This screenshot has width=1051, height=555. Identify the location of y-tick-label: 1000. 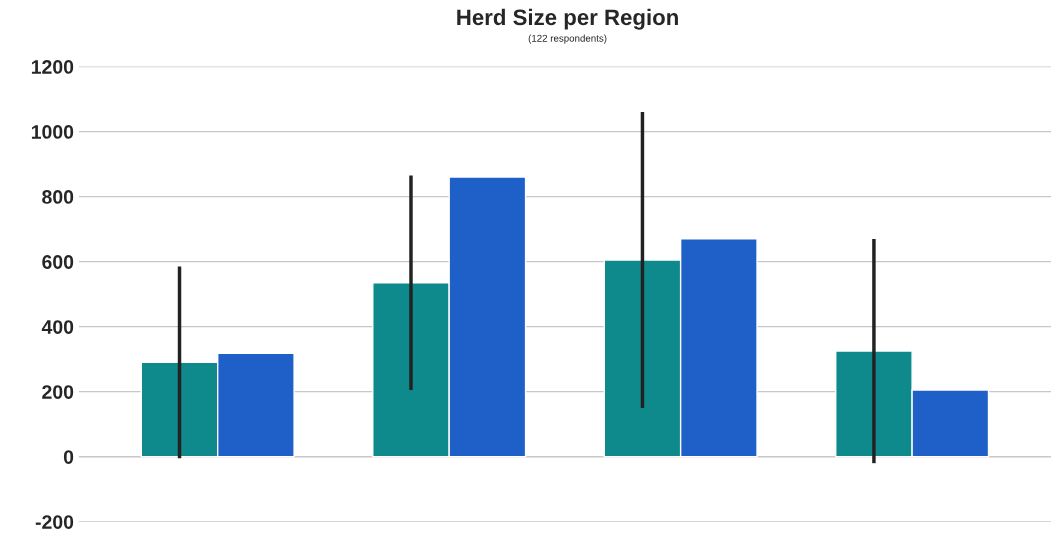
(52, 132).